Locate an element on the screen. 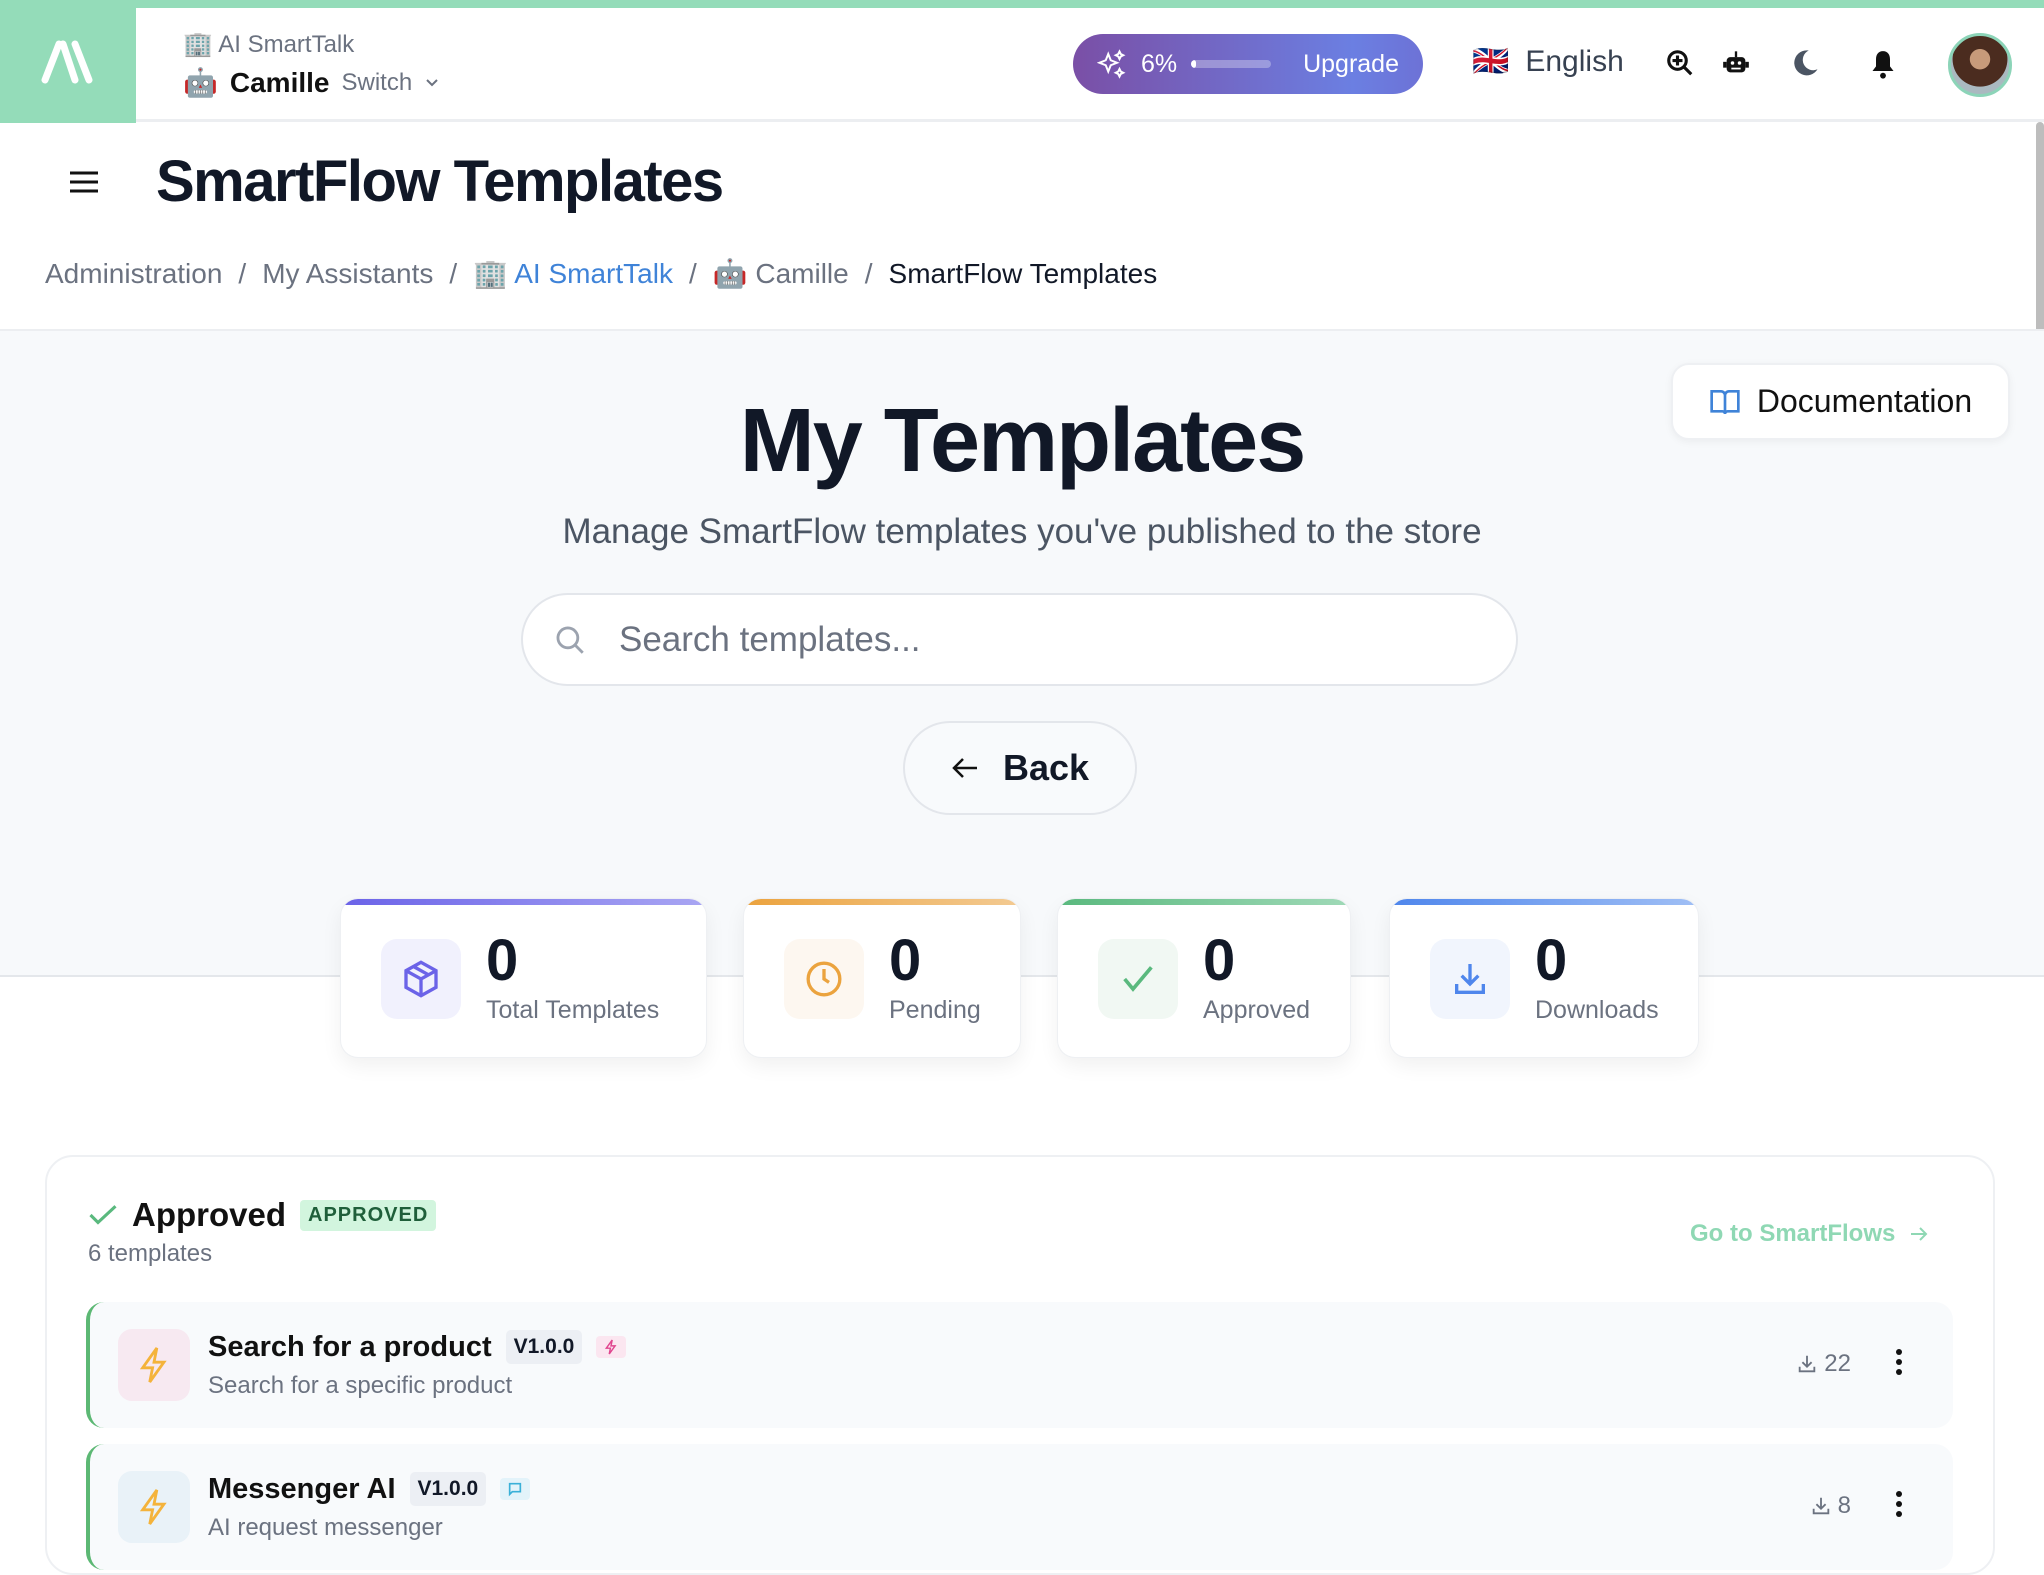 Image resolution: width=2044 pixels, height=1575 pixels. search-bar is located at coordinates (1019, 639).